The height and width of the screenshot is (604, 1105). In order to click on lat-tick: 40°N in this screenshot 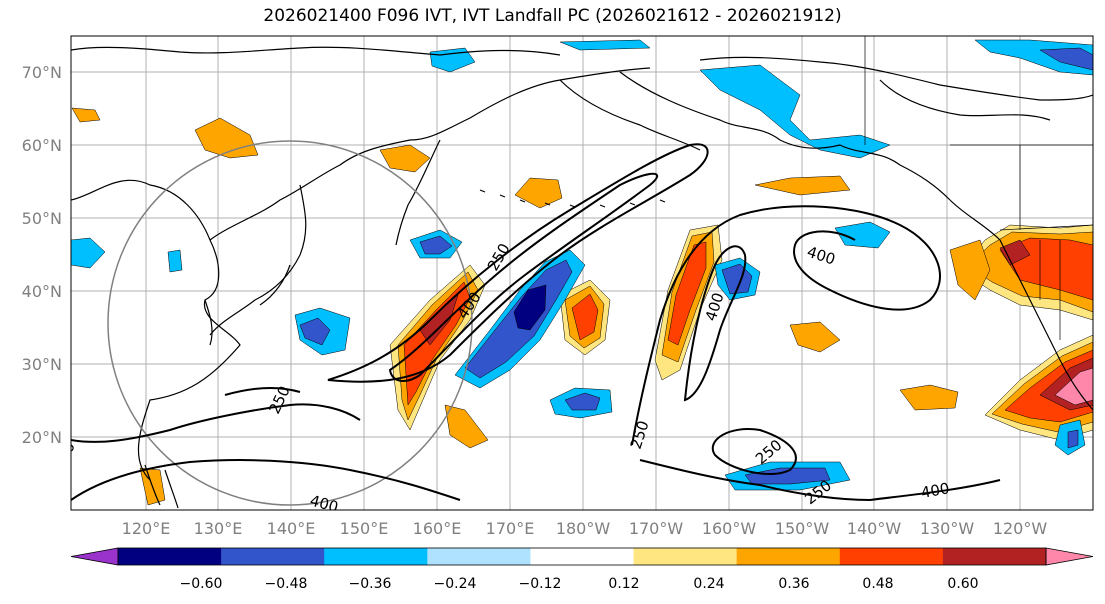, I will do `click(42, 291)`.